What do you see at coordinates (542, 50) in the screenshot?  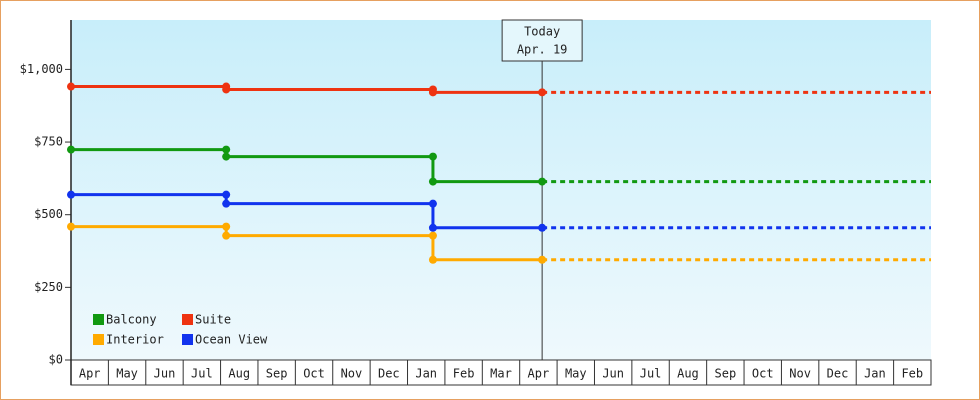 I see `today-label: Apr. 19` at bounding box center [542, 50].